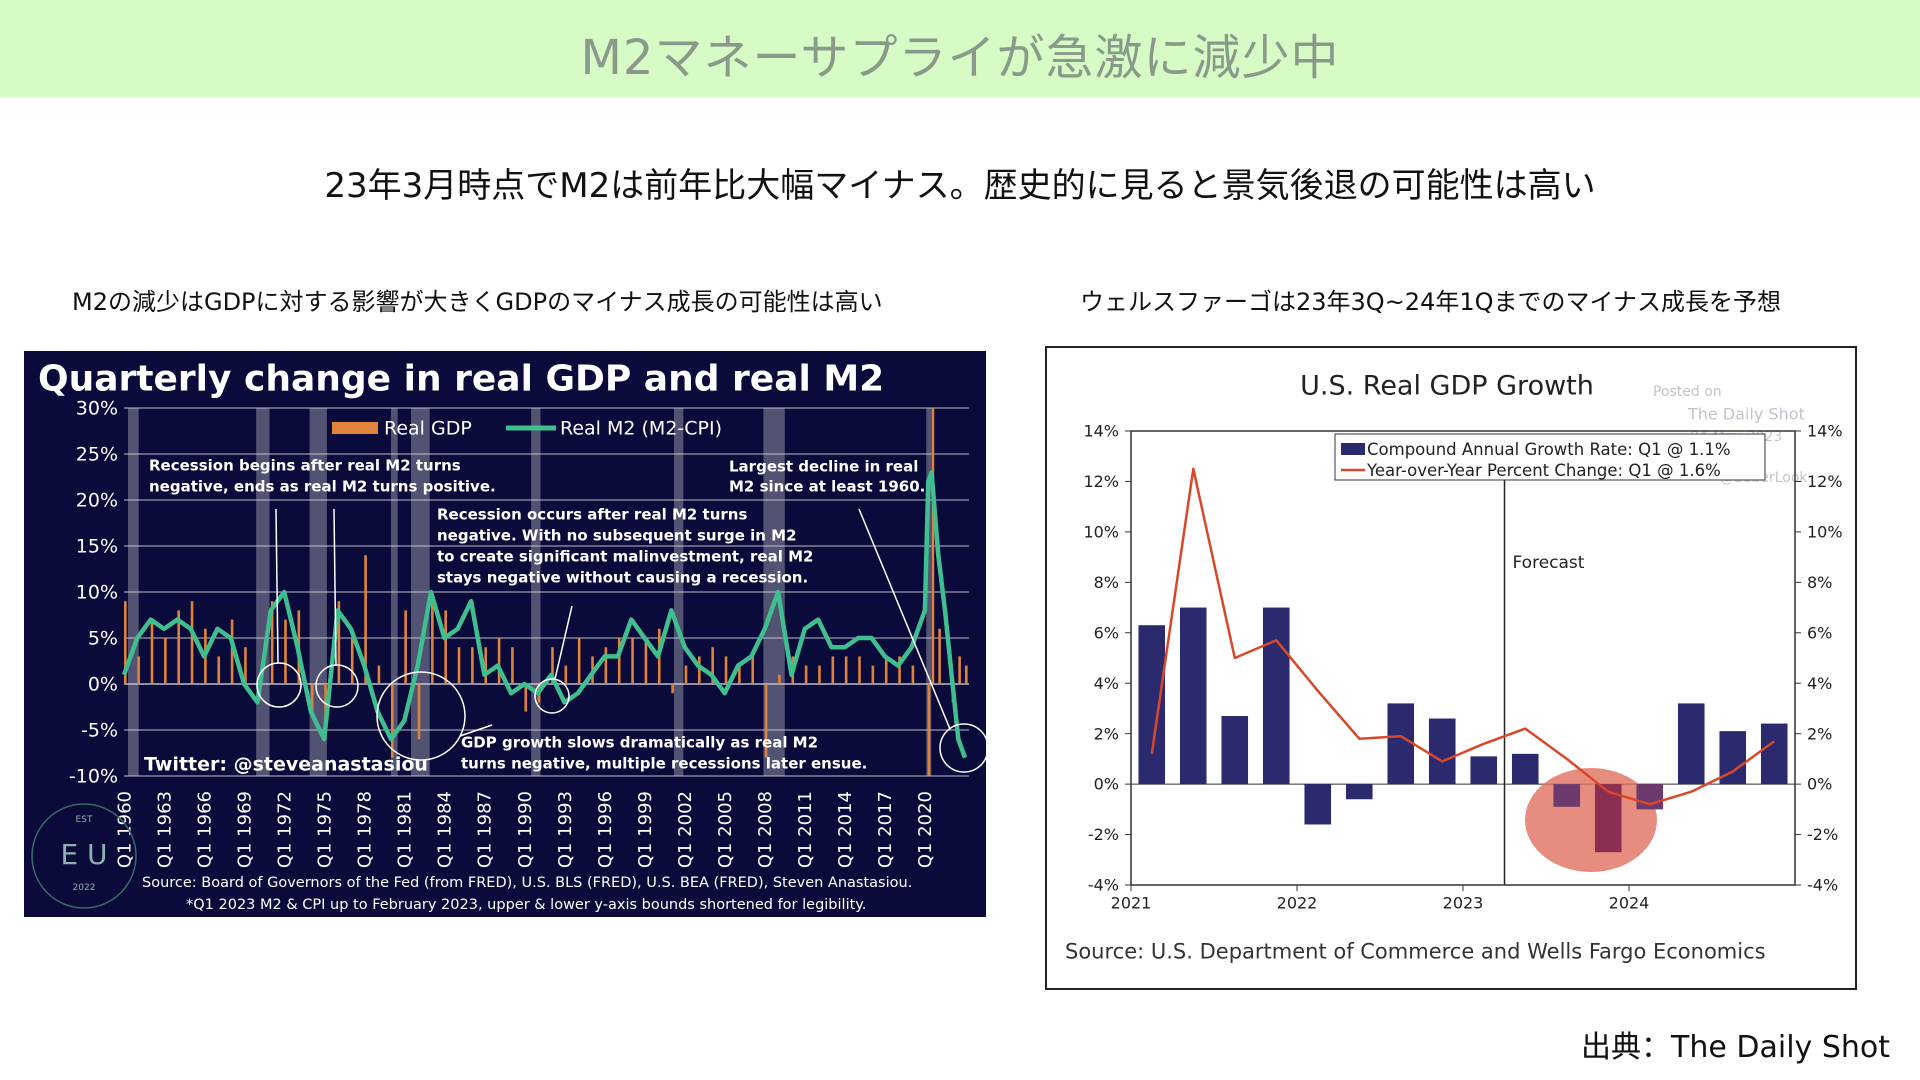  I want to click on watermark-line-1: Posted on, so click(1687, 392).